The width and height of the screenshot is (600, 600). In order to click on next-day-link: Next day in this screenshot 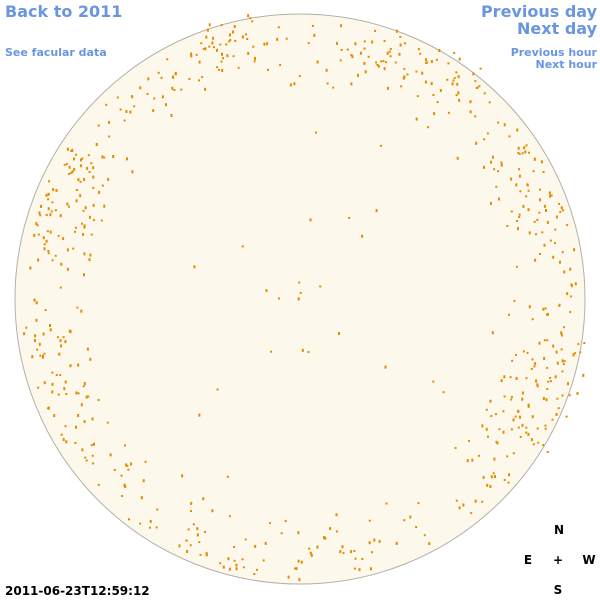, I will do `click(557, 28)`.